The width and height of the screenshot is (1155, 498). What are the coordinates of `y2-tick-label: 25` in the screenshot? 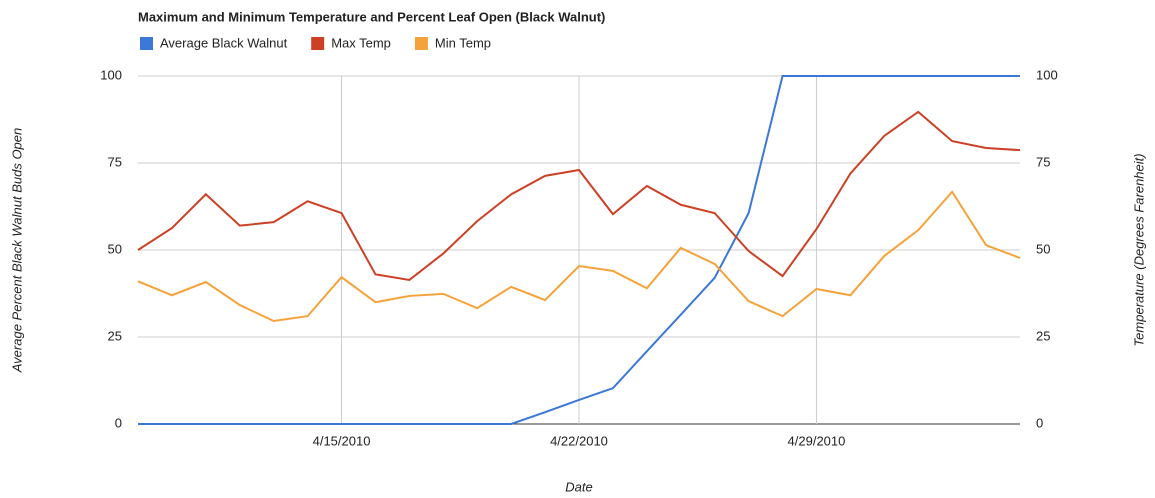 It's located at (1043, 335).